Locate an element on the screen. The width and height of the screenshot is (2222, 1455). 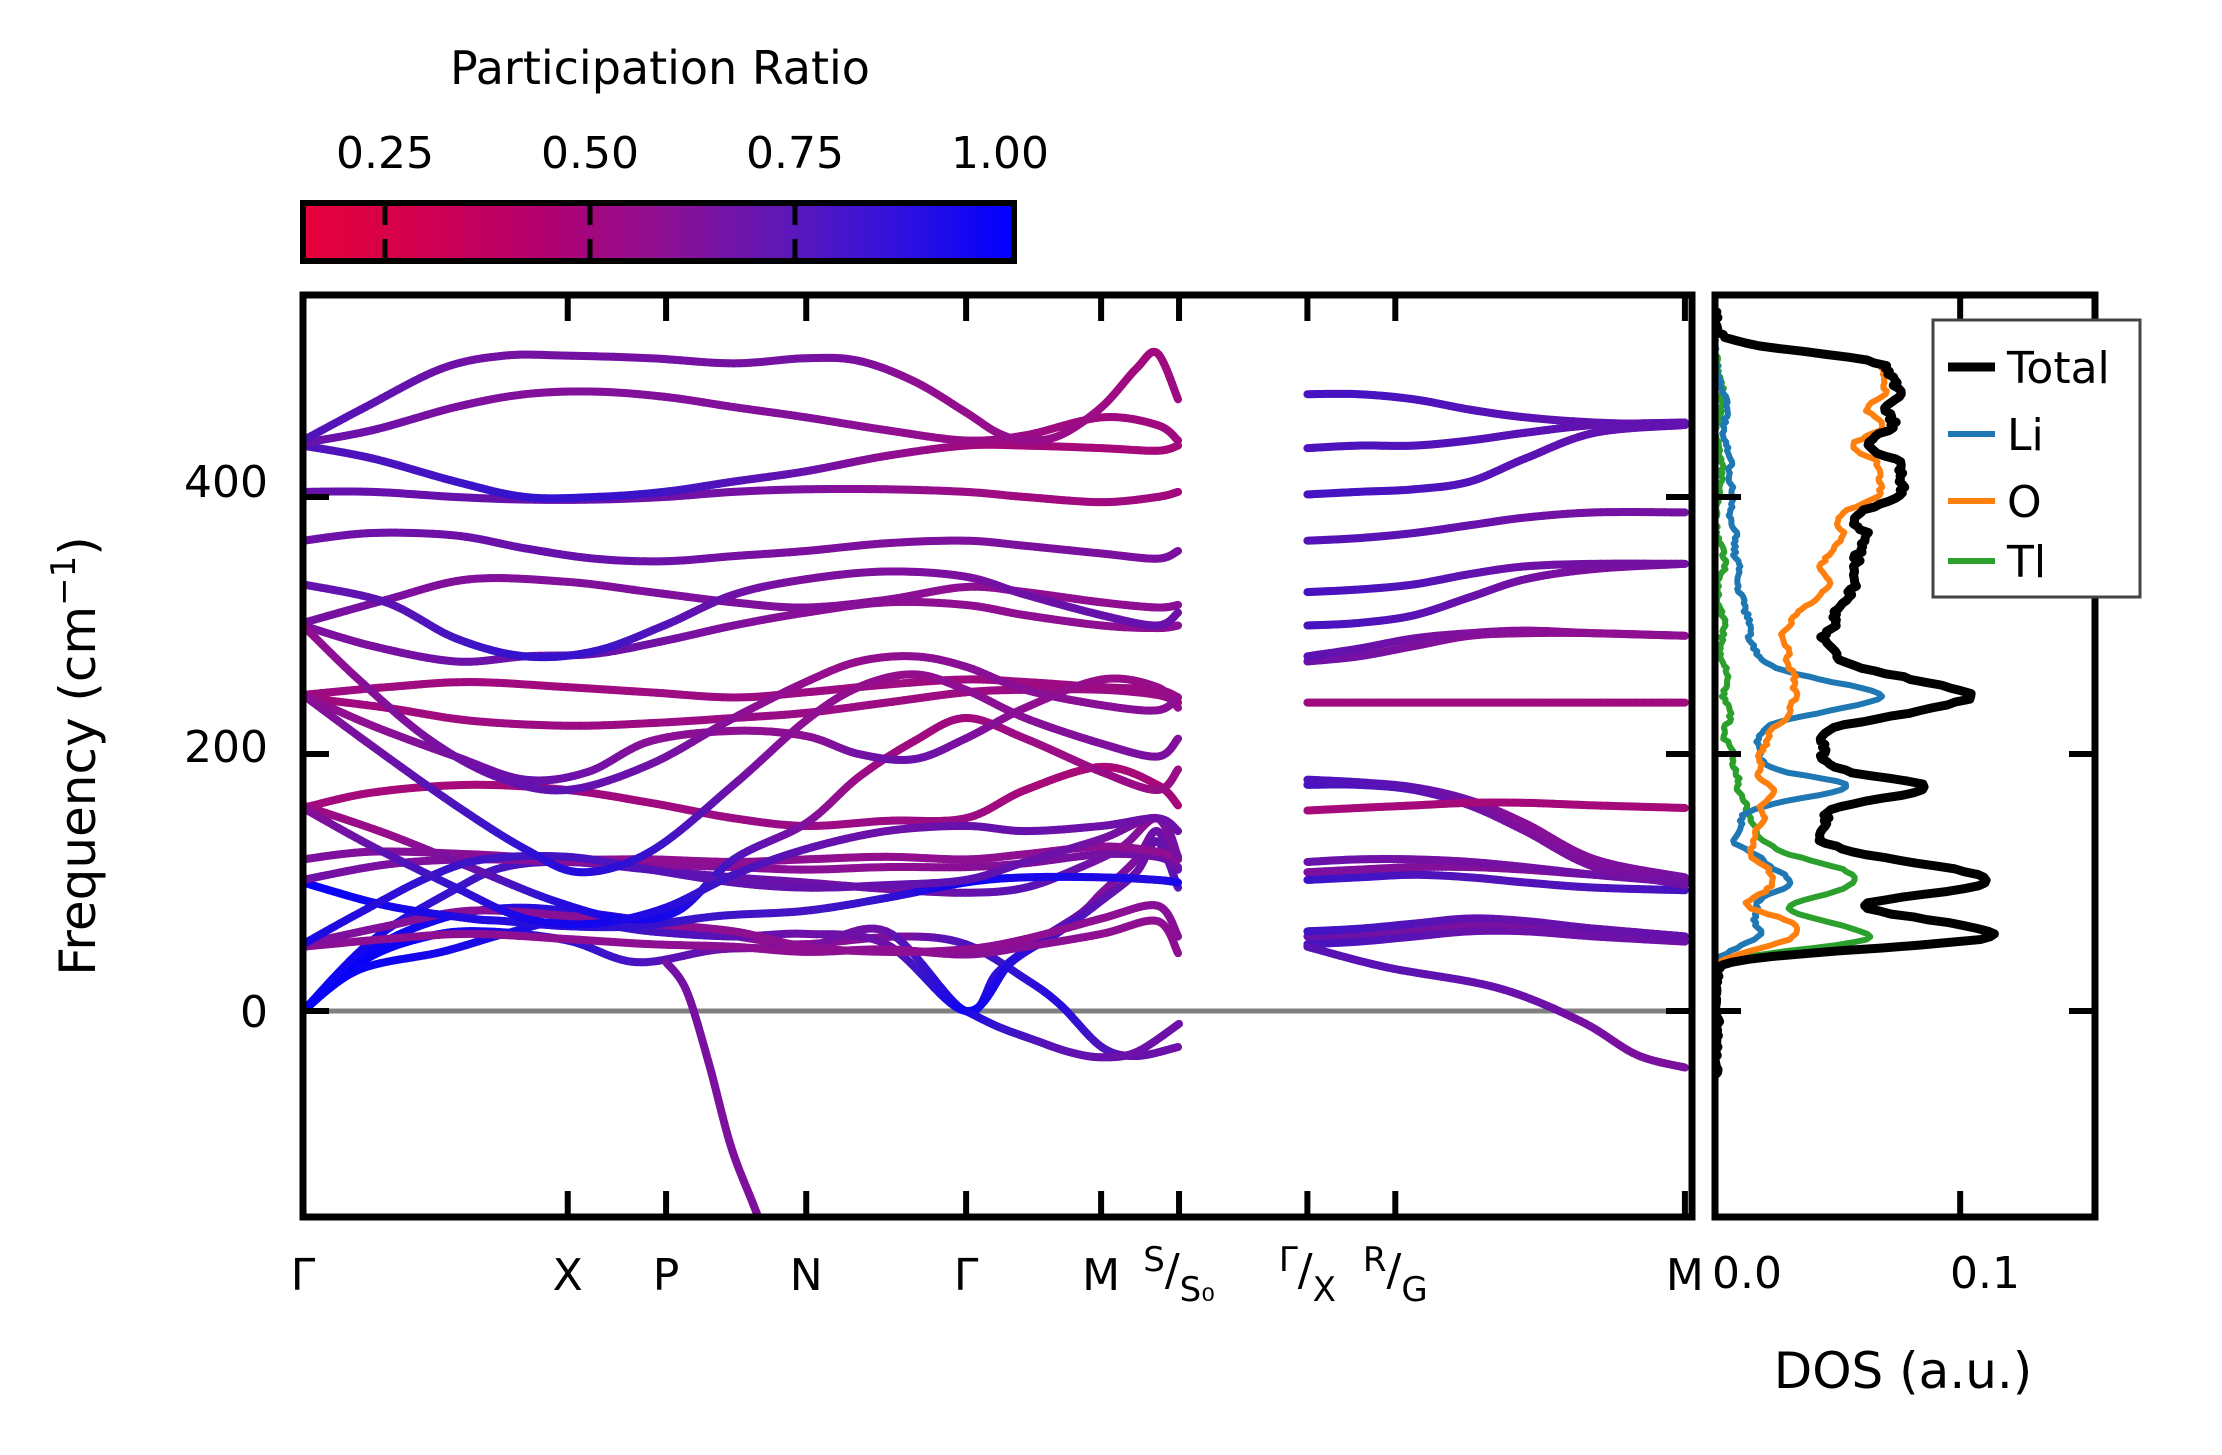
dos-xtick-label-1: 0.1 is located at coordinates (1985, 1273).